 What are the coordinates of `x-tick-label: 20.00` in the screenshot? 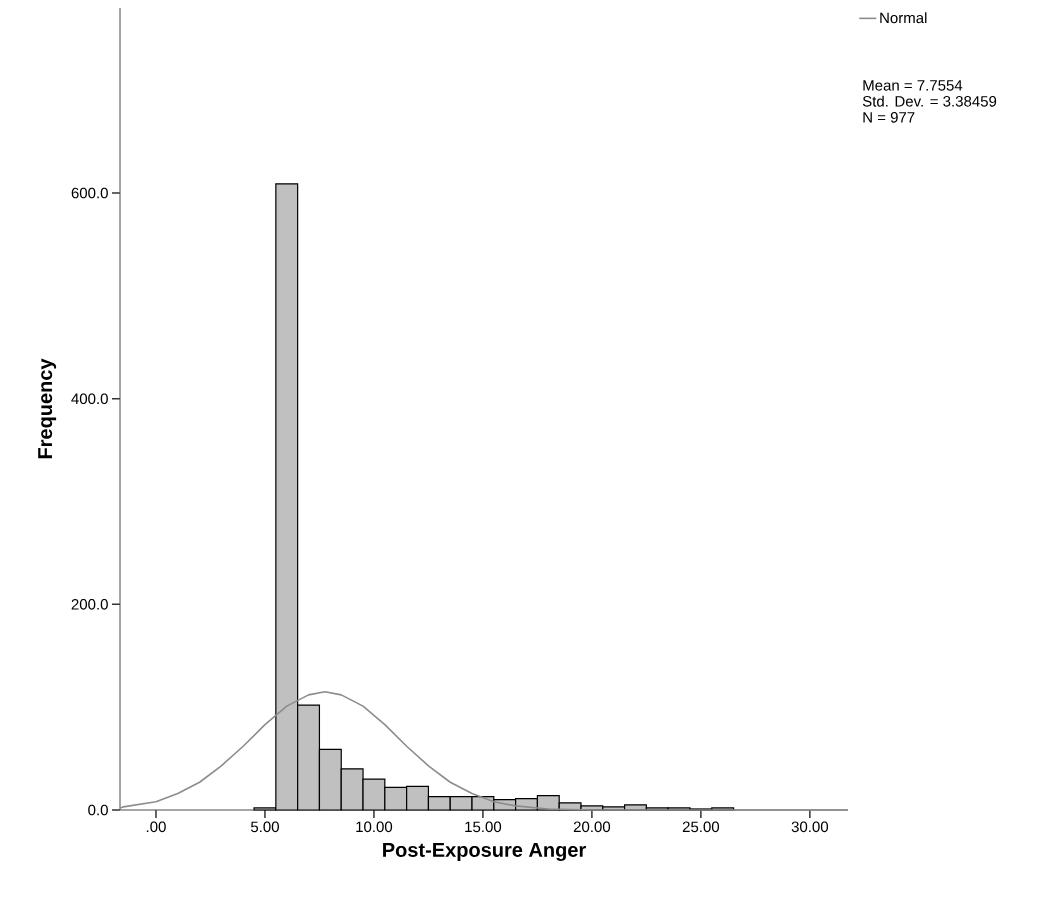 It's located at (592, 827).